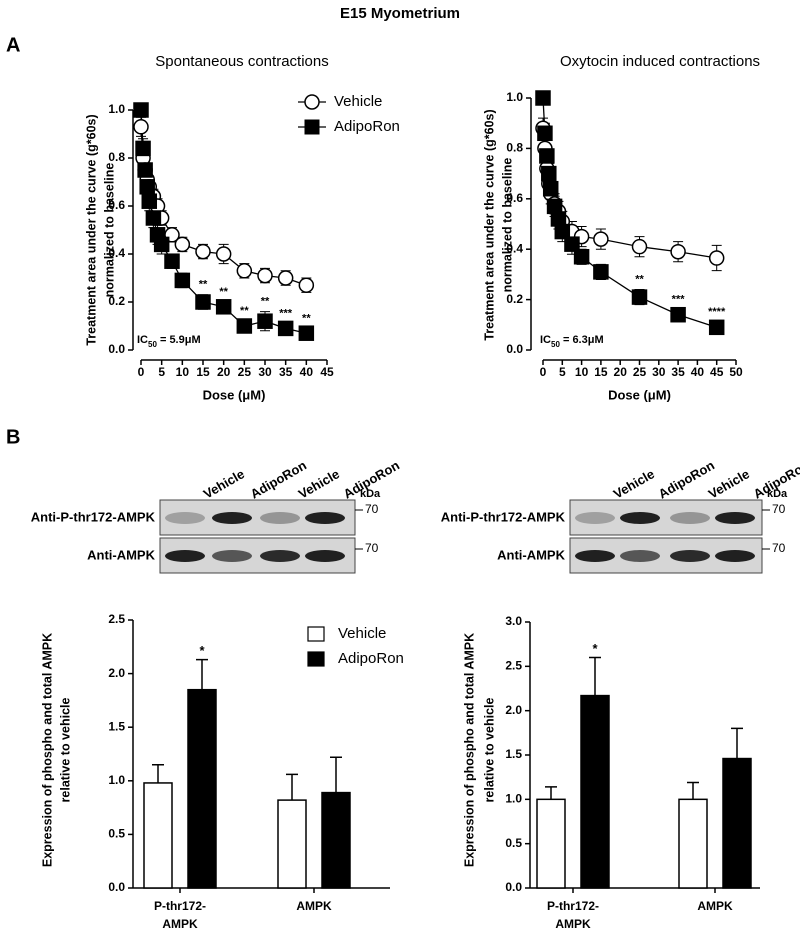  Describe the element at coordinates (371, 658) in the screenshot. I see `legend-label: AdipoRon` at that location.